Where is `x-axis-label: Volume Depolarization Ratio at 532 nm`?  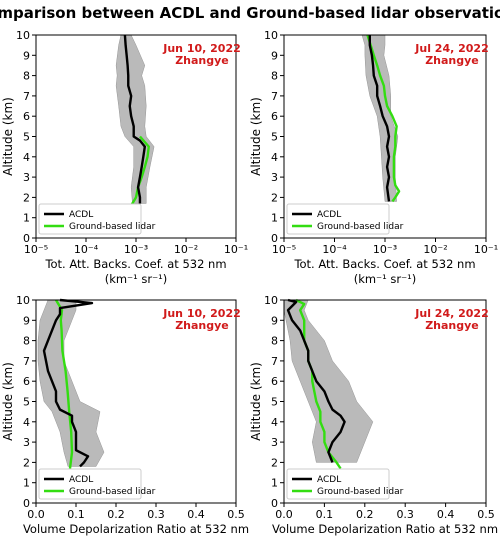
x-axis-label: Volume Depolarization Ratio at 532 nm is located at coordinates (385, 529).